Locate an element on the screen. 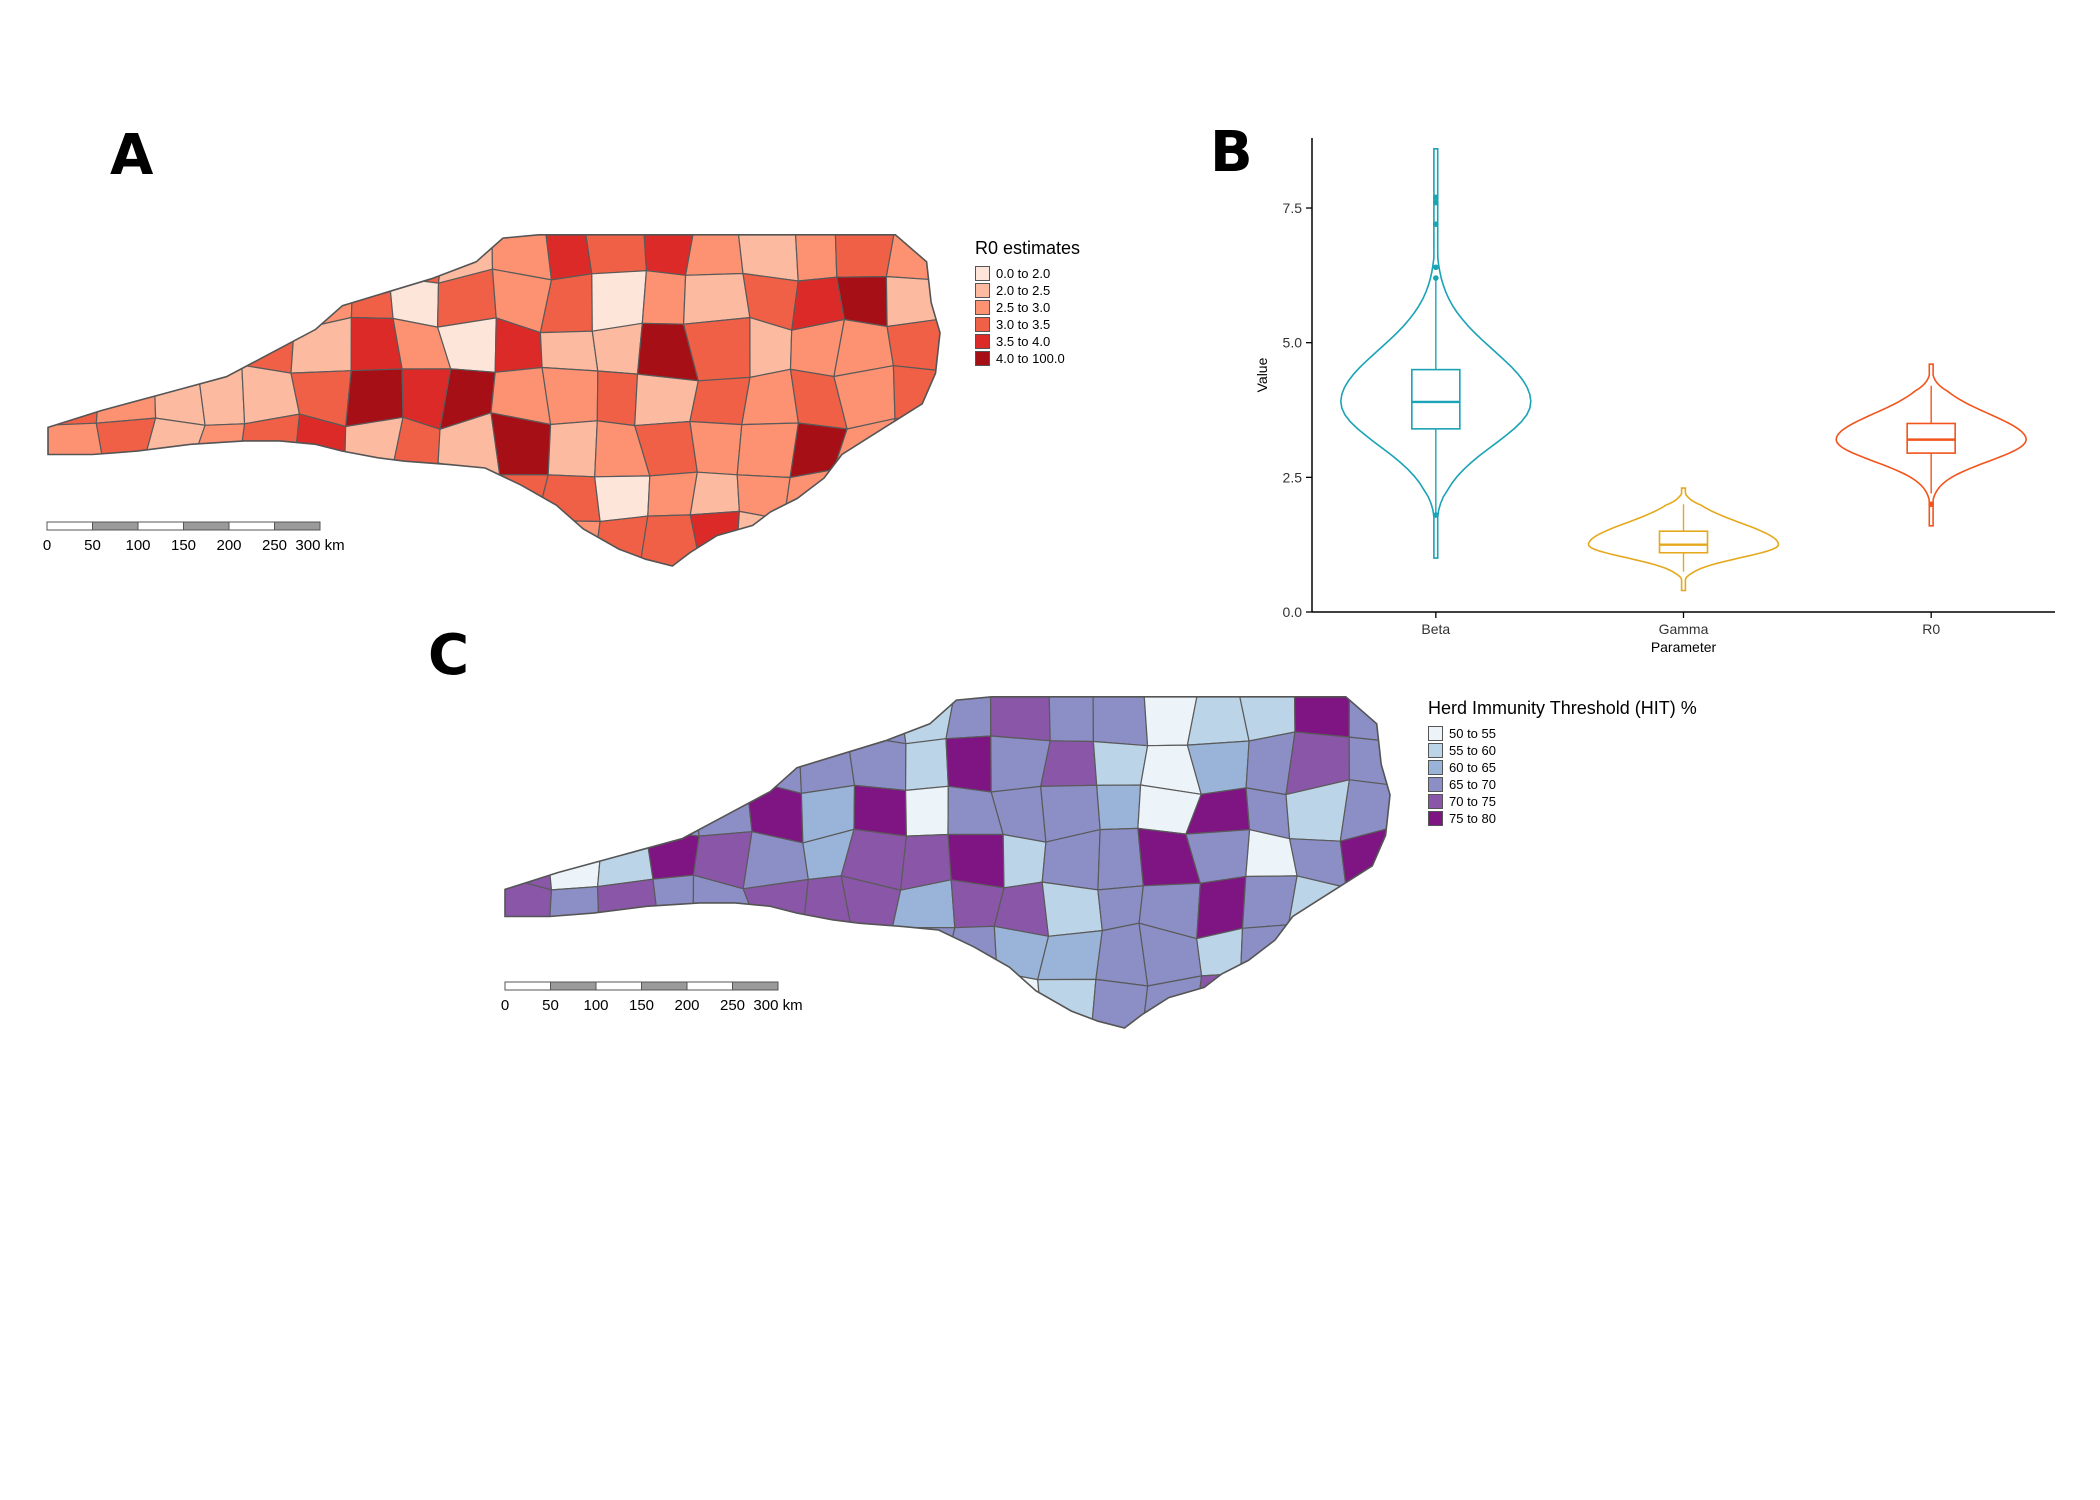 The width and height of the screenshot is (2100, 1500). box-gamma is located at coordinates (1683, 542).